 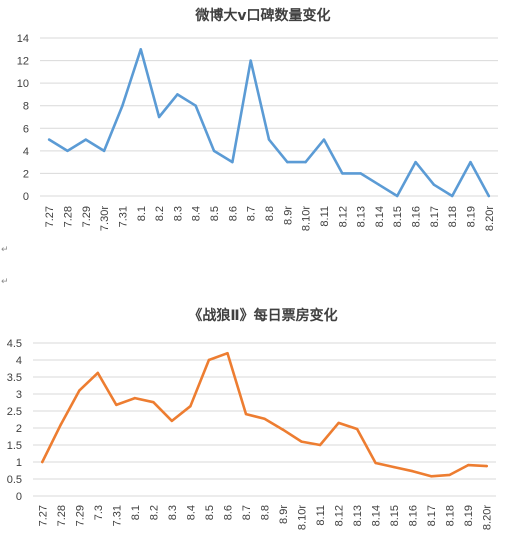 I want to click on x-tick-label: 8.9r, so click(x=284, y=514).